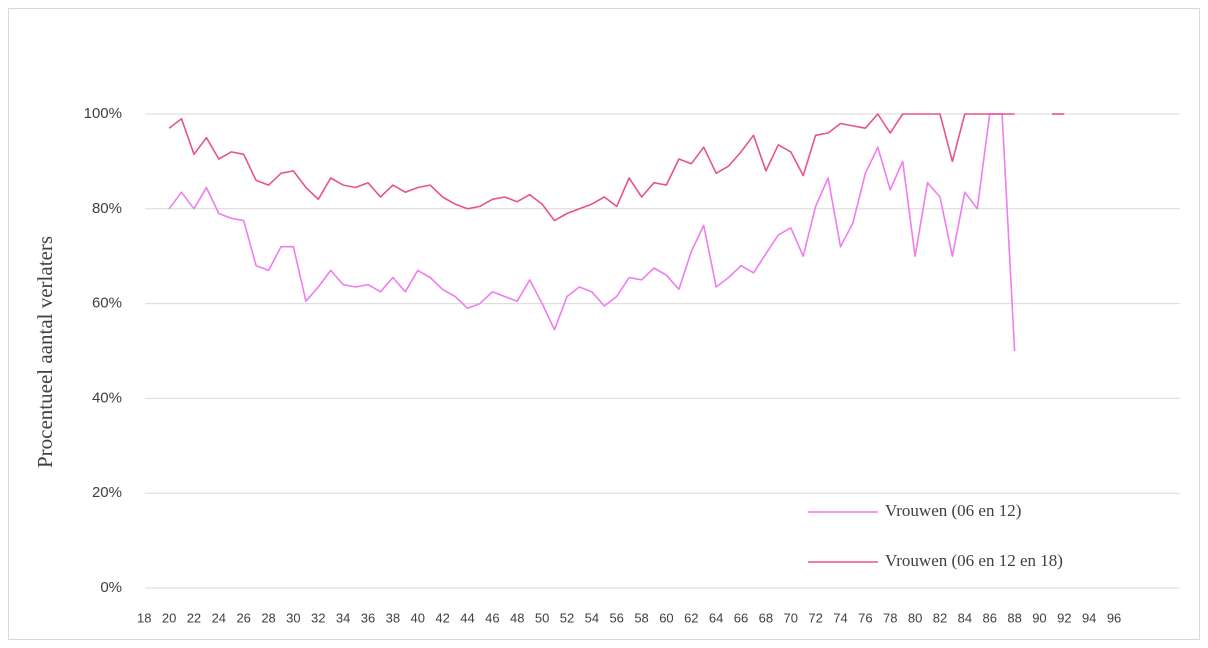  Describe the element at coordinates (616, 617) in the screenshot. I see `x-tick-label: 56` at that location.